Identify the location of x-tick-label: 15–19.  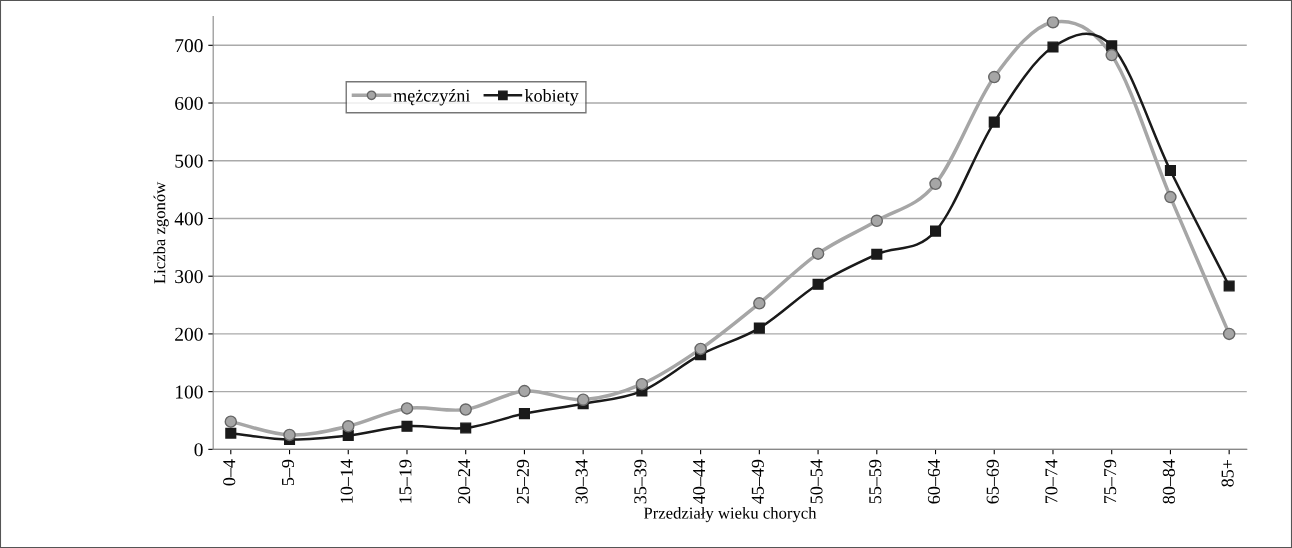
(405, 481).